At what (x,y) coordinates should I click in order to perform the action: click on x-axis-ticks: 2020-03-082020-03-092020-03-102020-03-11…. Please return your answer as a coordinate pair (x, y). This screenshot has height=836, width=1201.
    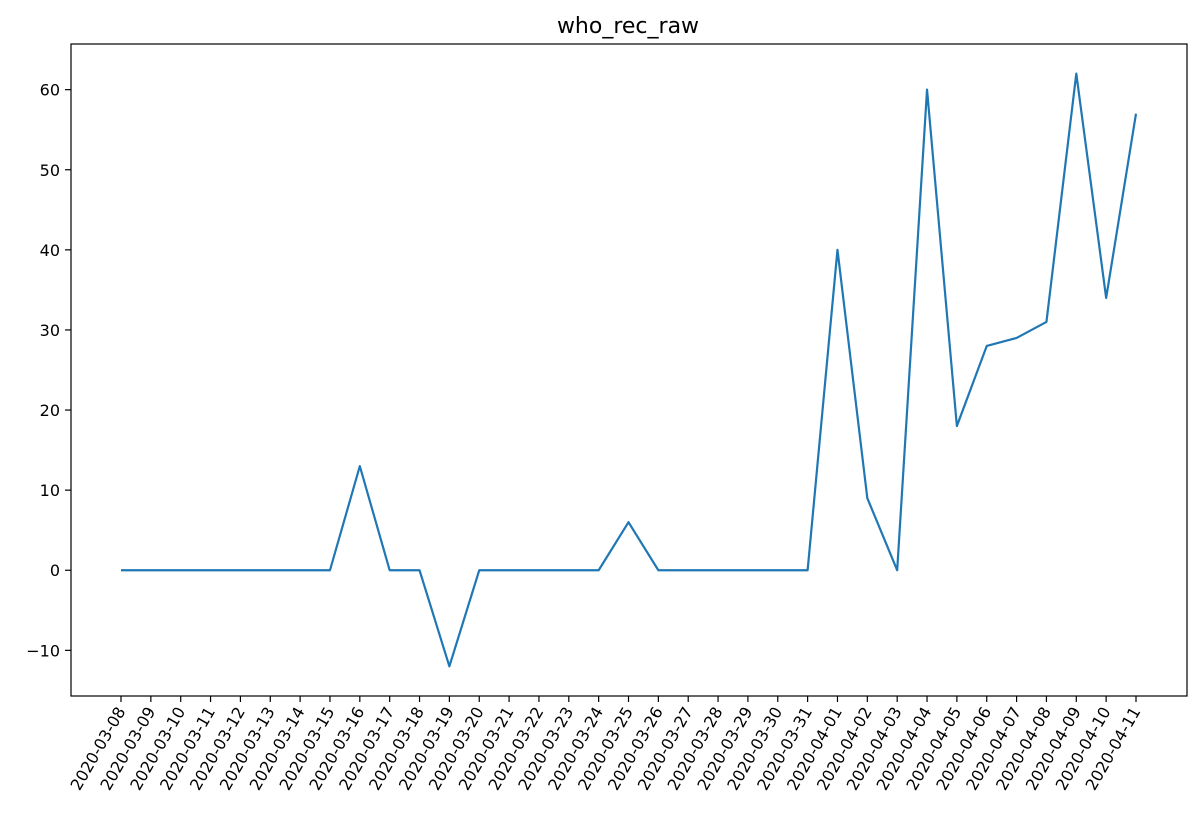
    Looking at the image, I should click on (605, 745).